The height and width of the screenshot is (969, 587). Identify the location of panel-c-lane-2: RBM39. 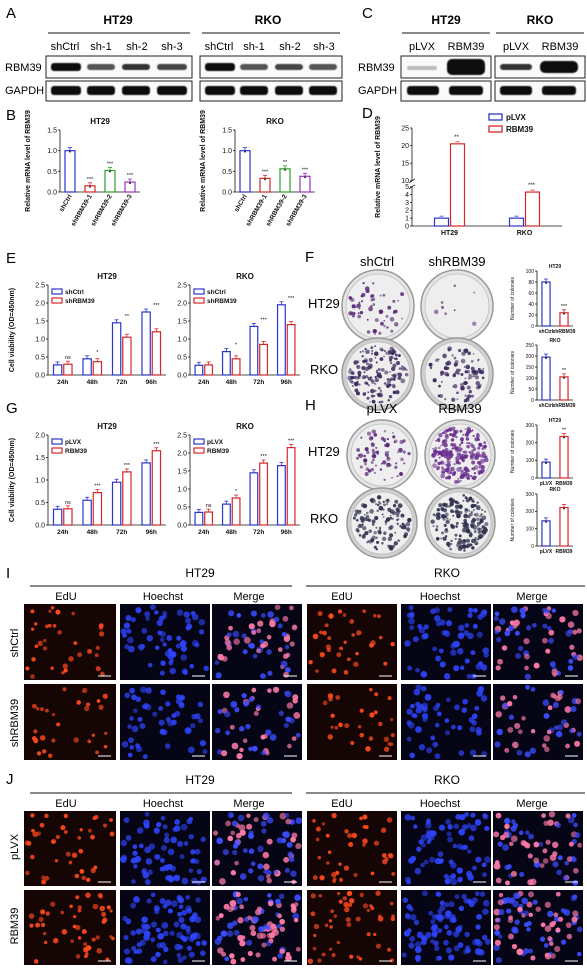
(466, 47).